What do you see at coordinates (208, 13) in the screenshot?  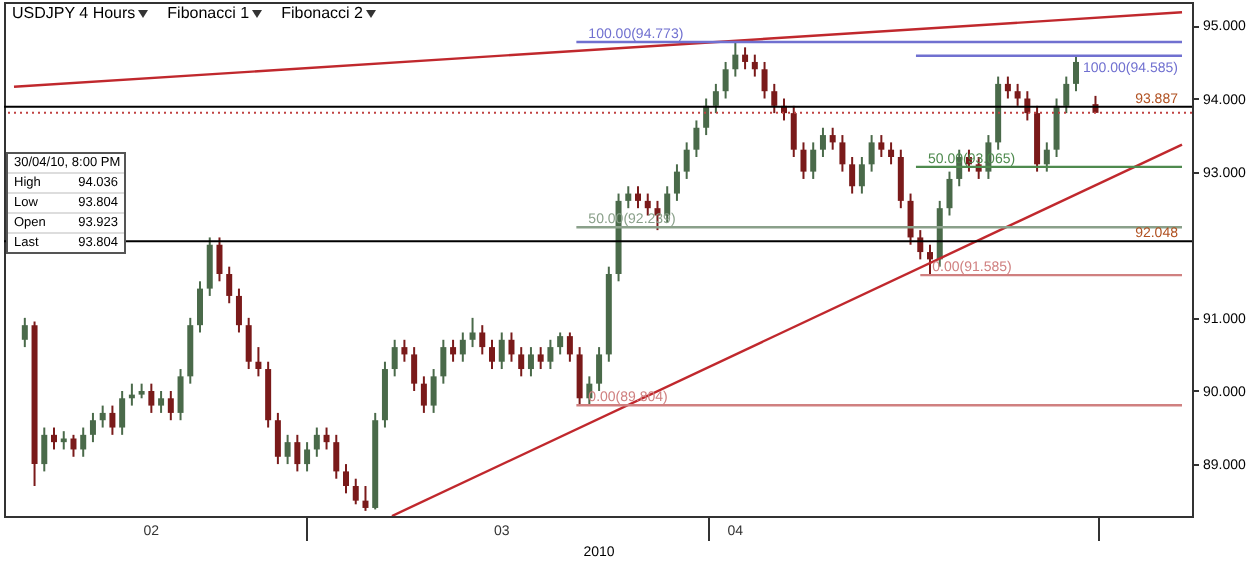 I see `annotation: Fibonacci 1` at bounding box center [208, 13].